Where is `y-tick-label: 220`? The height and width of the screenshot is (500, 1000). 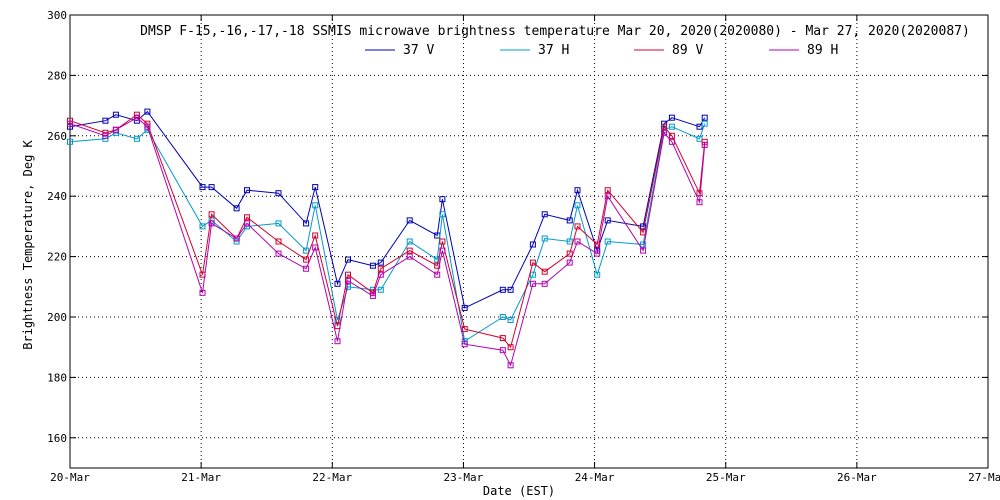 y-tick-label: 220 is located at coordinates (57, 257).